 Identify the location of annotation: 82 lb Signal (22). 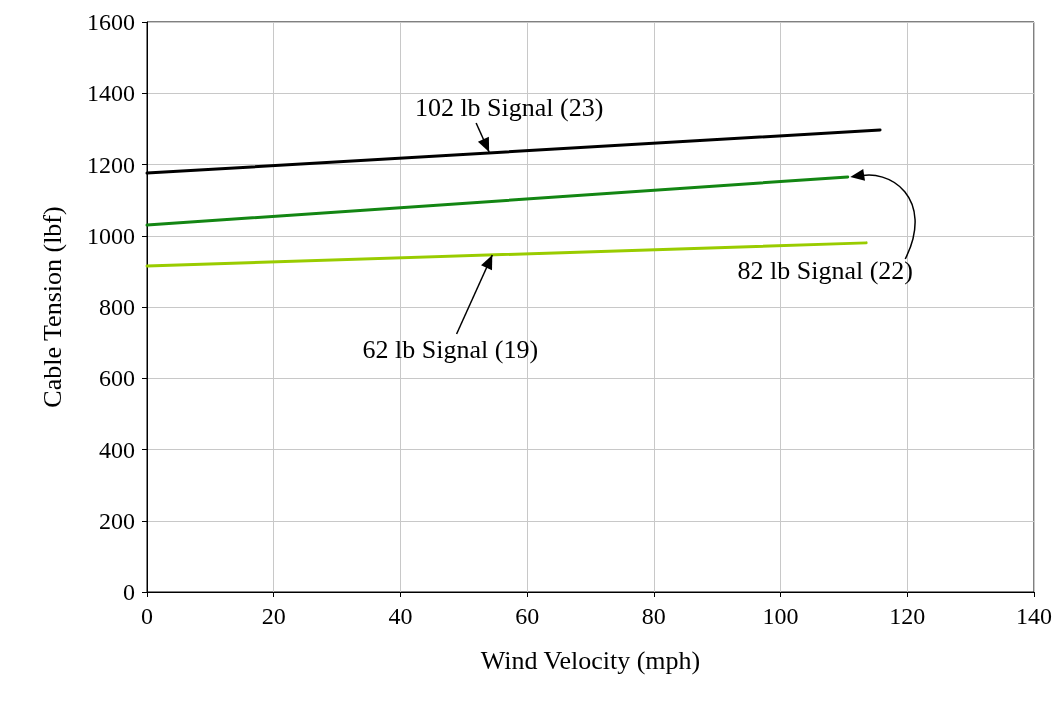
(825, 271).